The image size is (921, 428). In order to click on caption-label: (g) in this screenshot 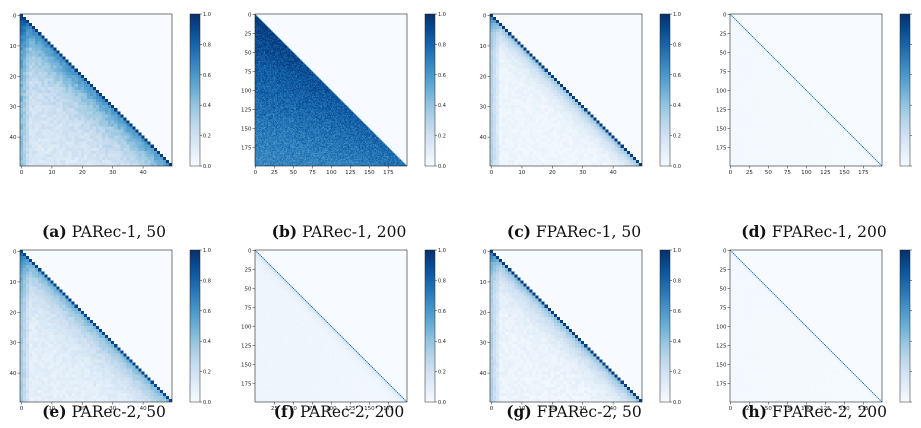, I will do `click(519, 411)`.